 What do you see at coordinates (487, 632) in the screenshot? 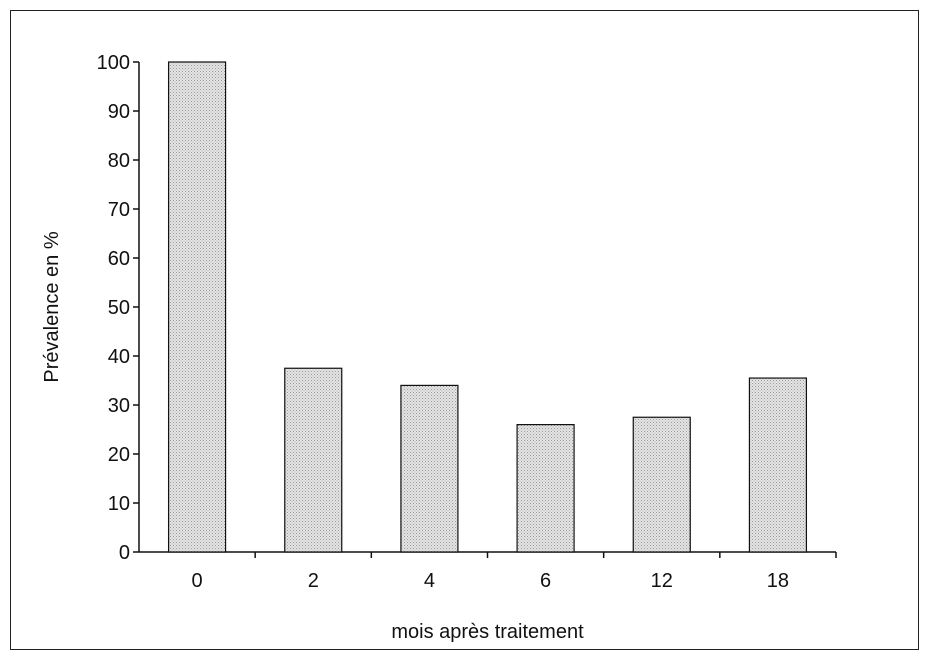
I see `x-axis-title: mois après traitement` at bounding box center [487, 632].